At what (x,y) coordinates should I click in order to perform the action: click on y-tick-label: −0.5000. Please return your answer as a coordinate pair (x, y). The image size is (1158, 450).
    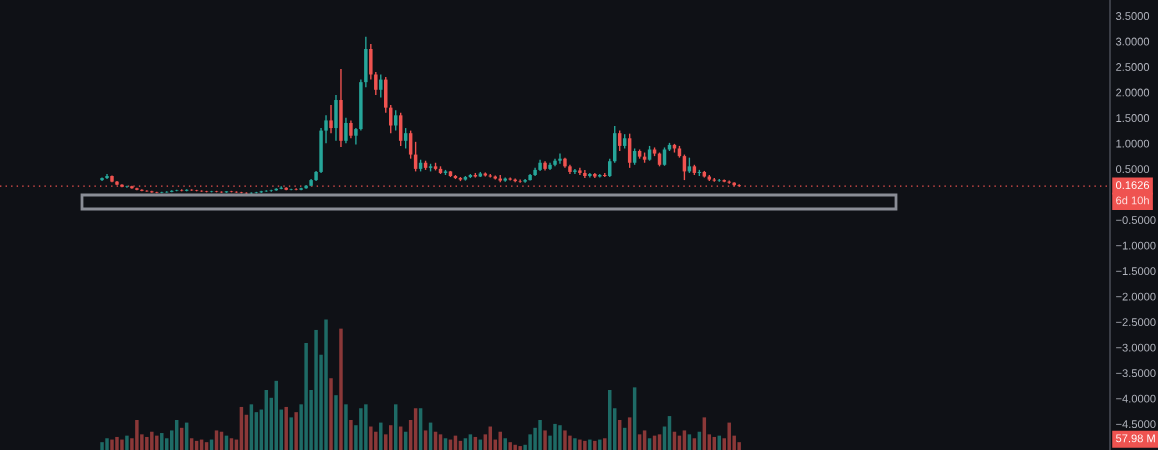
    Looking at the image, I should click on (1136, 220).